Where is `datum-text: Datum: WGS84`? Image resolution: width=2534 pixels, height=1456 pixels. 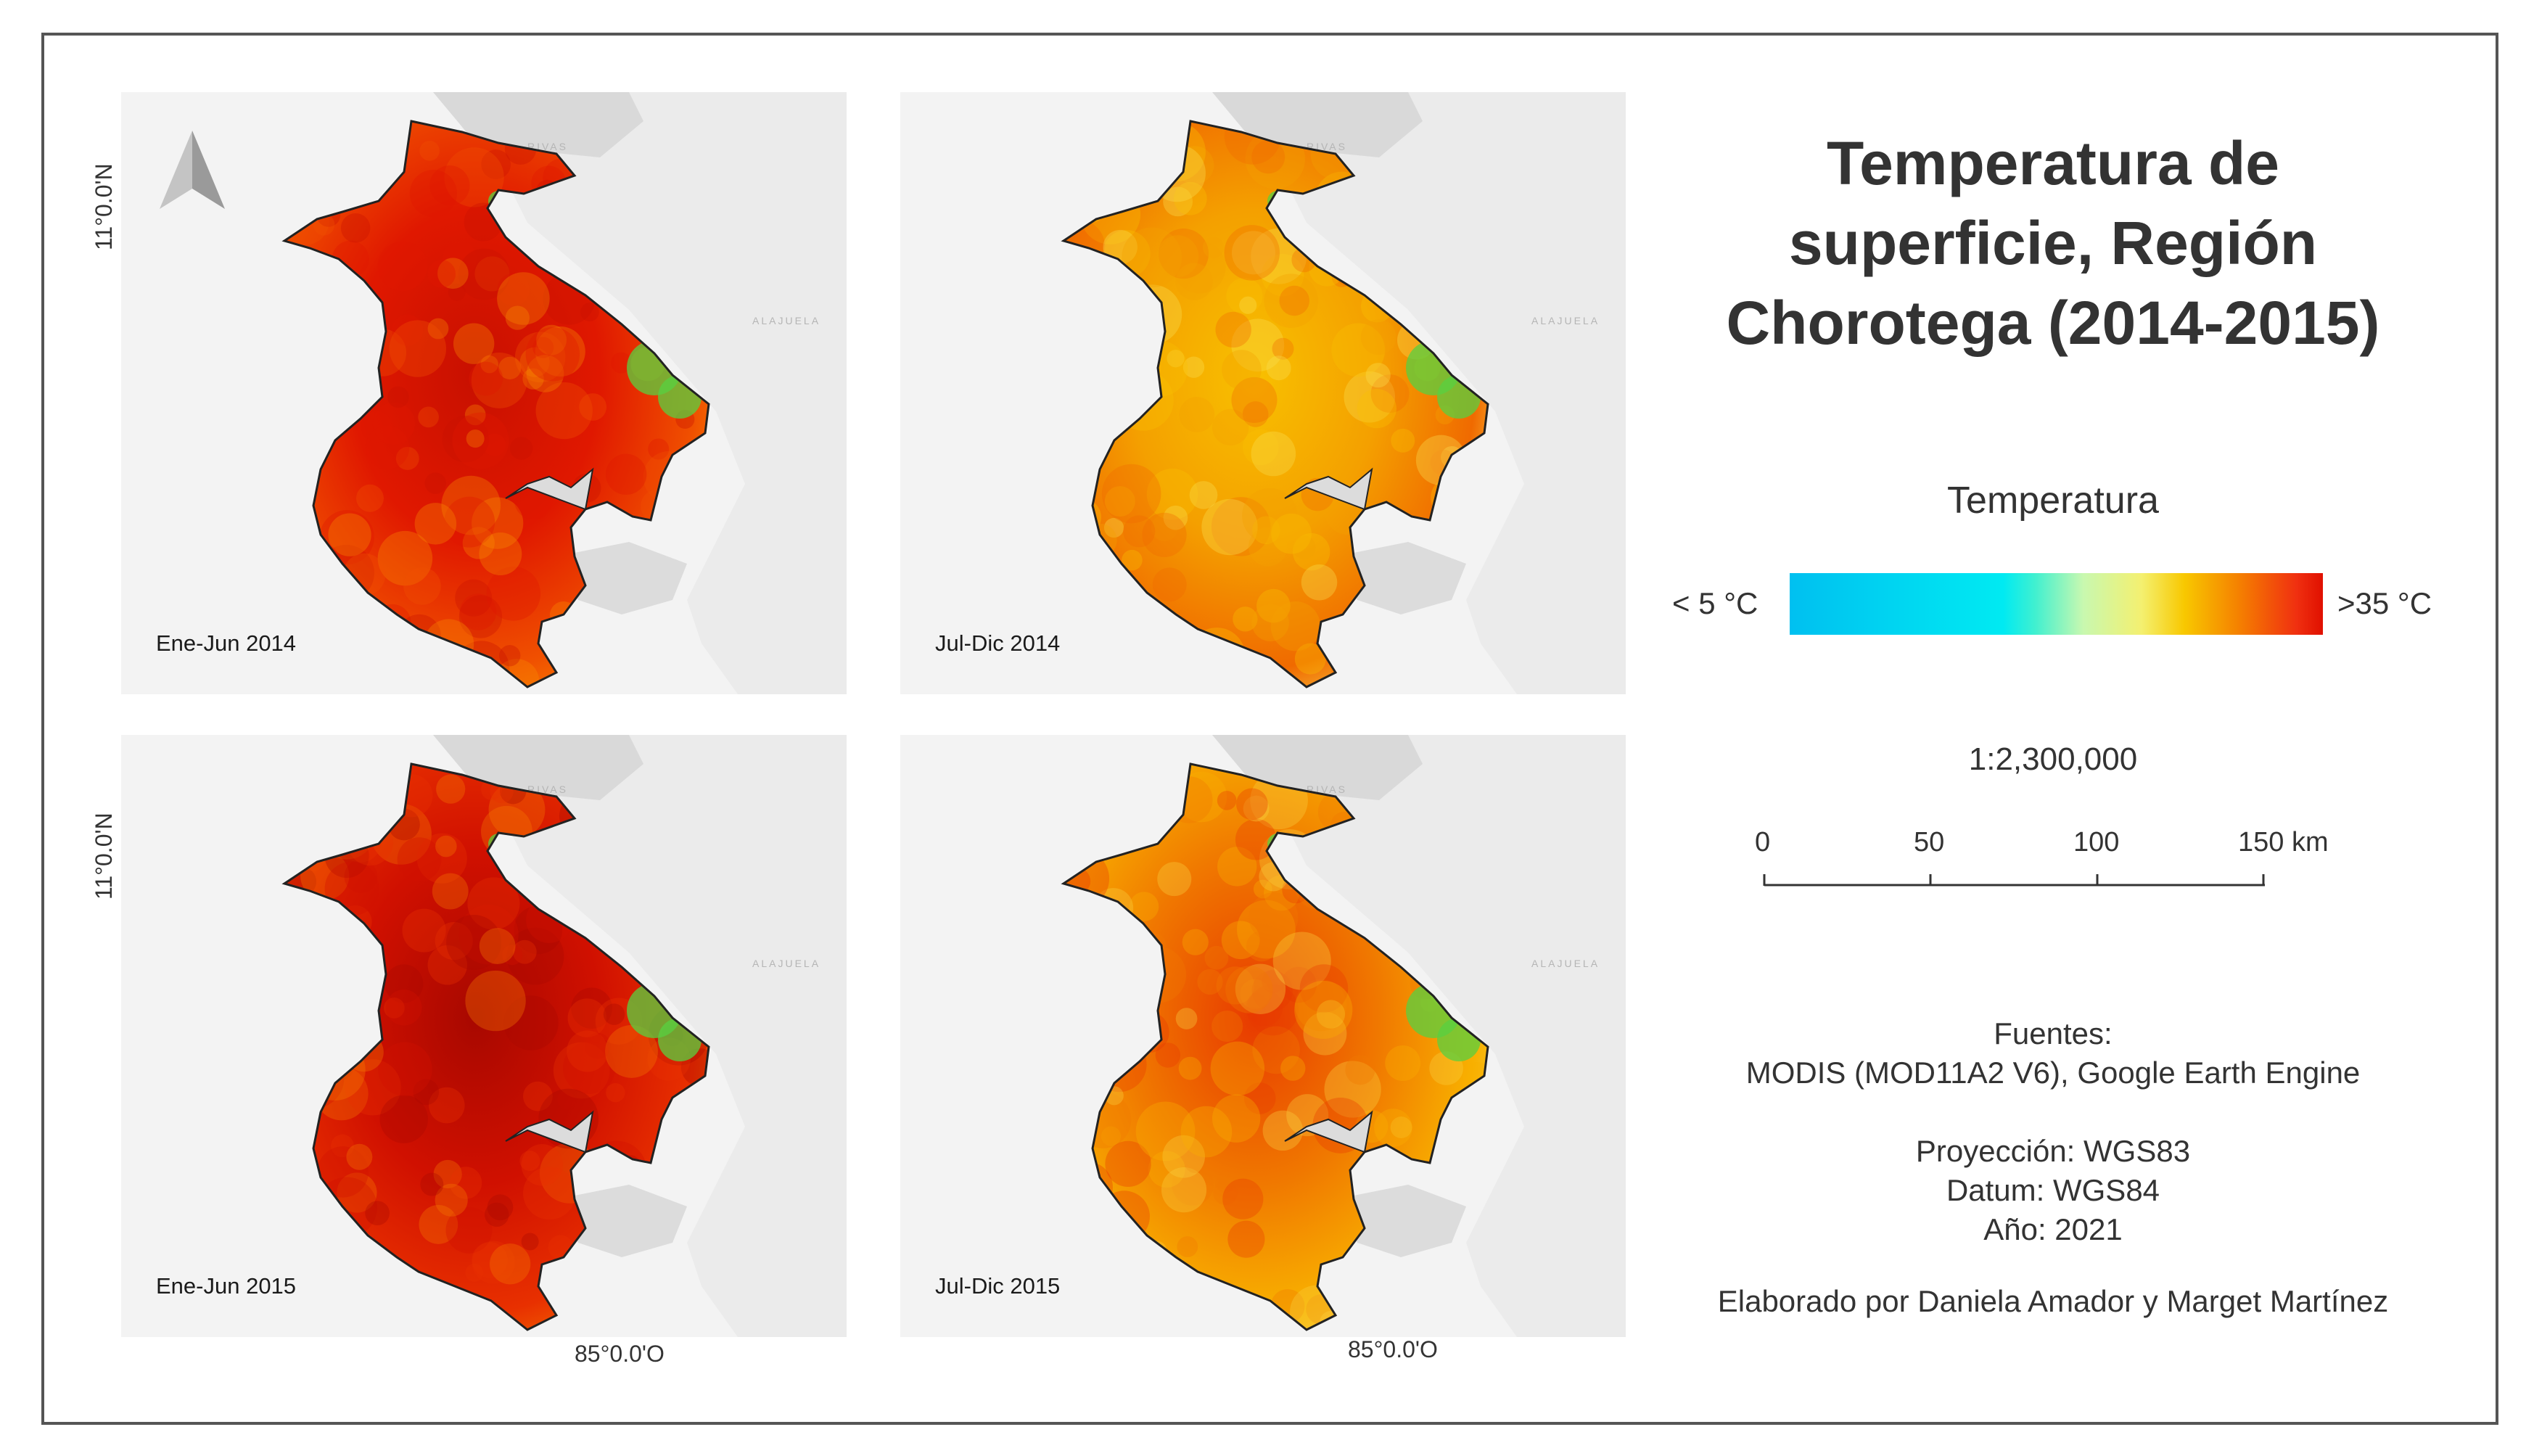 datum-text: Datum: WGS84 is located at coordinates (2053, 1190).